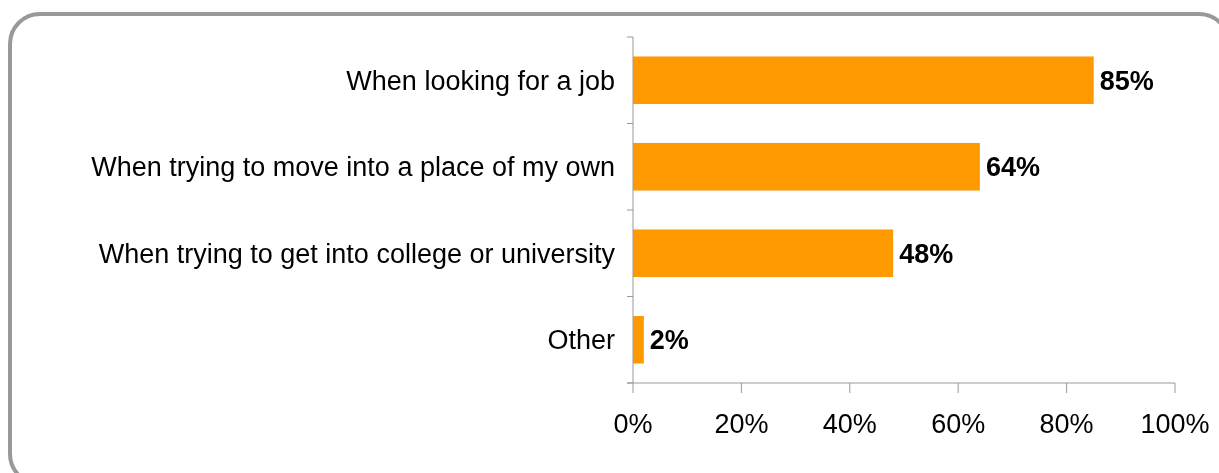 This screenshot has width=1219, height=473. What do you see at coordinates (480, 80) in the screenshot?
I see `y-tick-label: When looking for a job` at bounding box center [480, 80].